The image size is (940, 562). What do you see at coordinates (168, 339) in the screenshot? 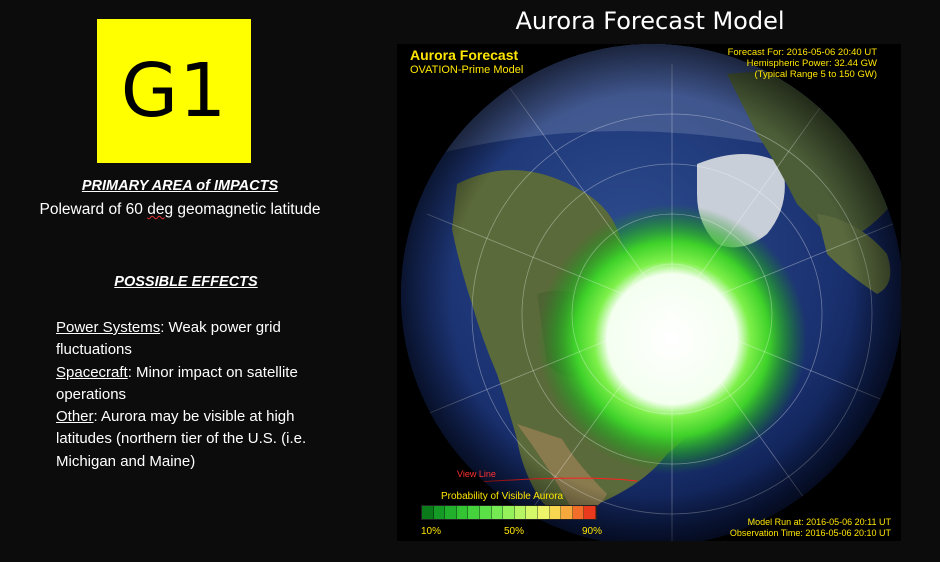
I see `effect-power-text: : Weak power grid fluctuations` at bounding box center [168, 339].